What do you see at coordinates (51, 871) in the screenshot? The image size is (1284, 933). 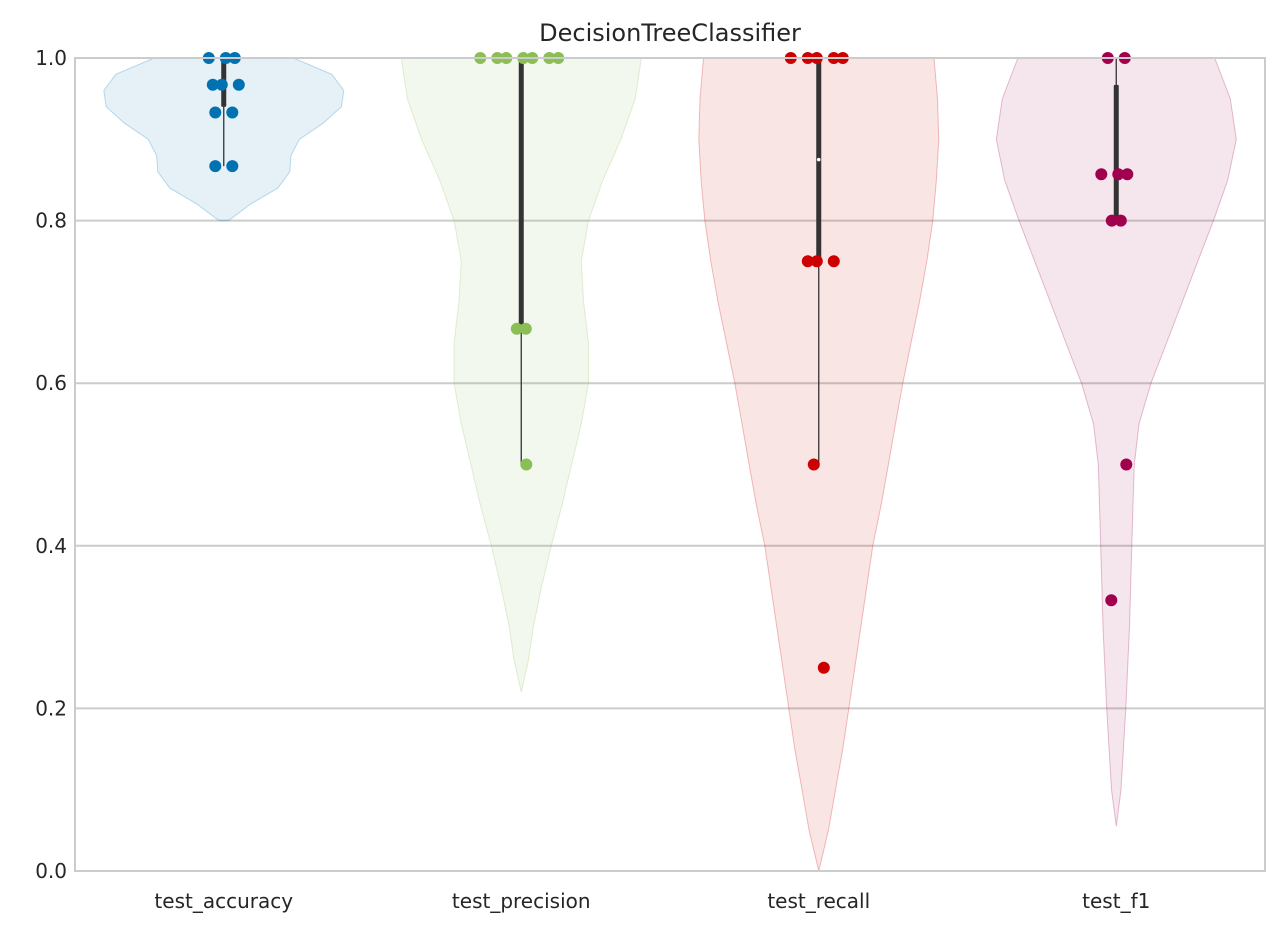 I see `y-tick-label: 0.0` at bounding box center [51, 871].